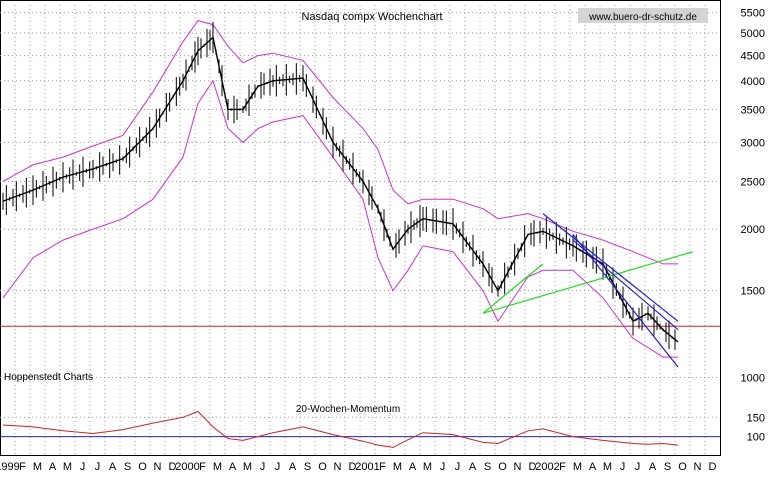 The height and width of the screenshot is (480, 769). Describe the element at coordinates (753, 182) in the screenshot. I see `y-tick-label: 2500` at that location.